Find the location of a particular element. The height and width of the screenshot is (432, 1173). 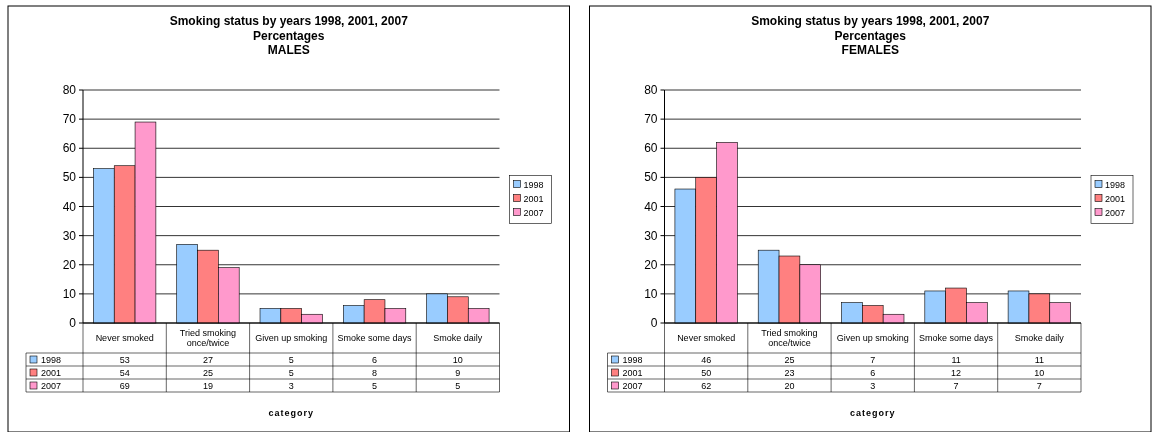

data-label: 62 is located at coordinates (706, 386).